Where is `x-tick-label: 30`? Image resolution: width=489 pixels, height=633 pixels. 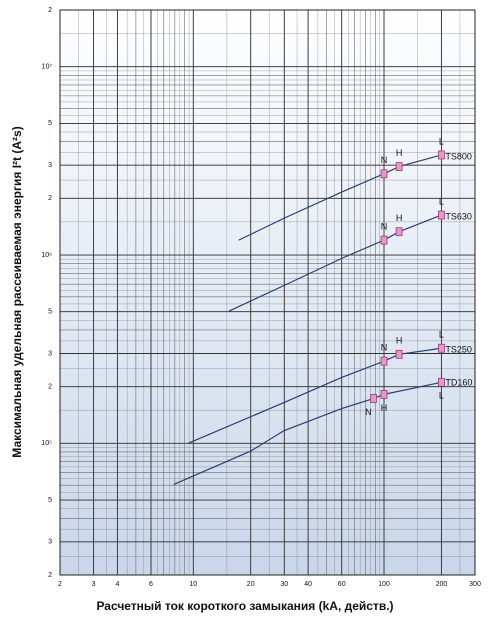 x-tick-label: 30 is located at coordinates (284, 584).